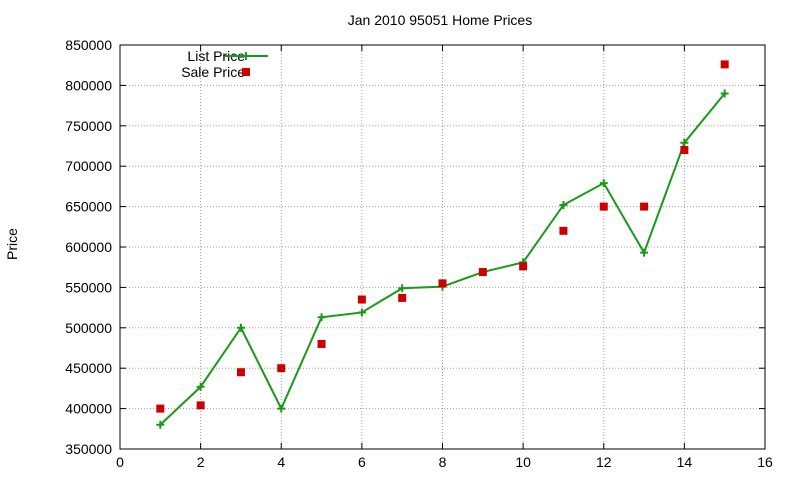 The width and height of the screenshot is (800, 480). Describe the element at coordinates (88, 328) in the screenshot. I see `y-tick-label: 500000` at that location.